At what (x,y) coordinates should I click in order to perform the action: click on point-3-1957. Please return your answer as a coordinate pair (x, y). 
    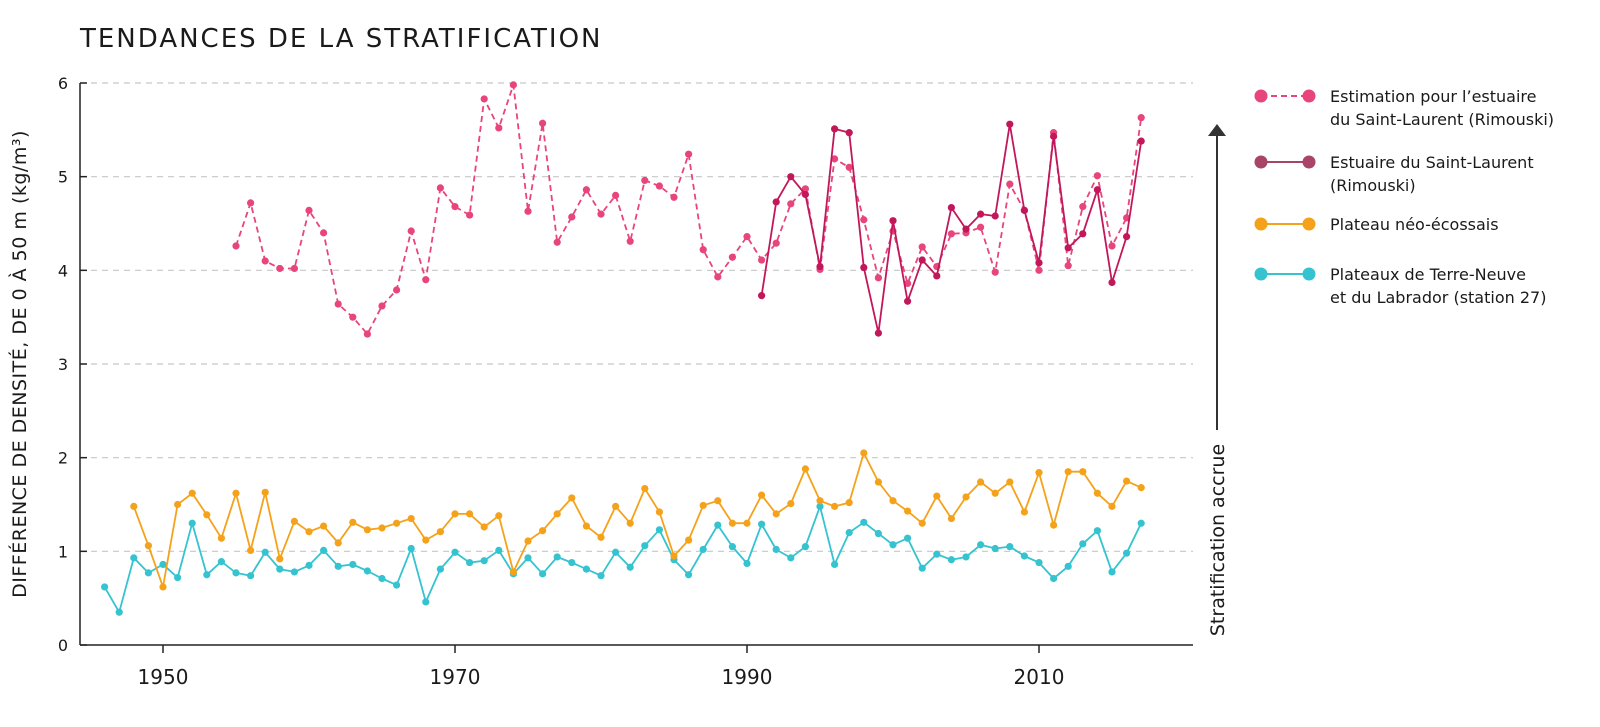
    Looking at the image, I should click on (265, 552).